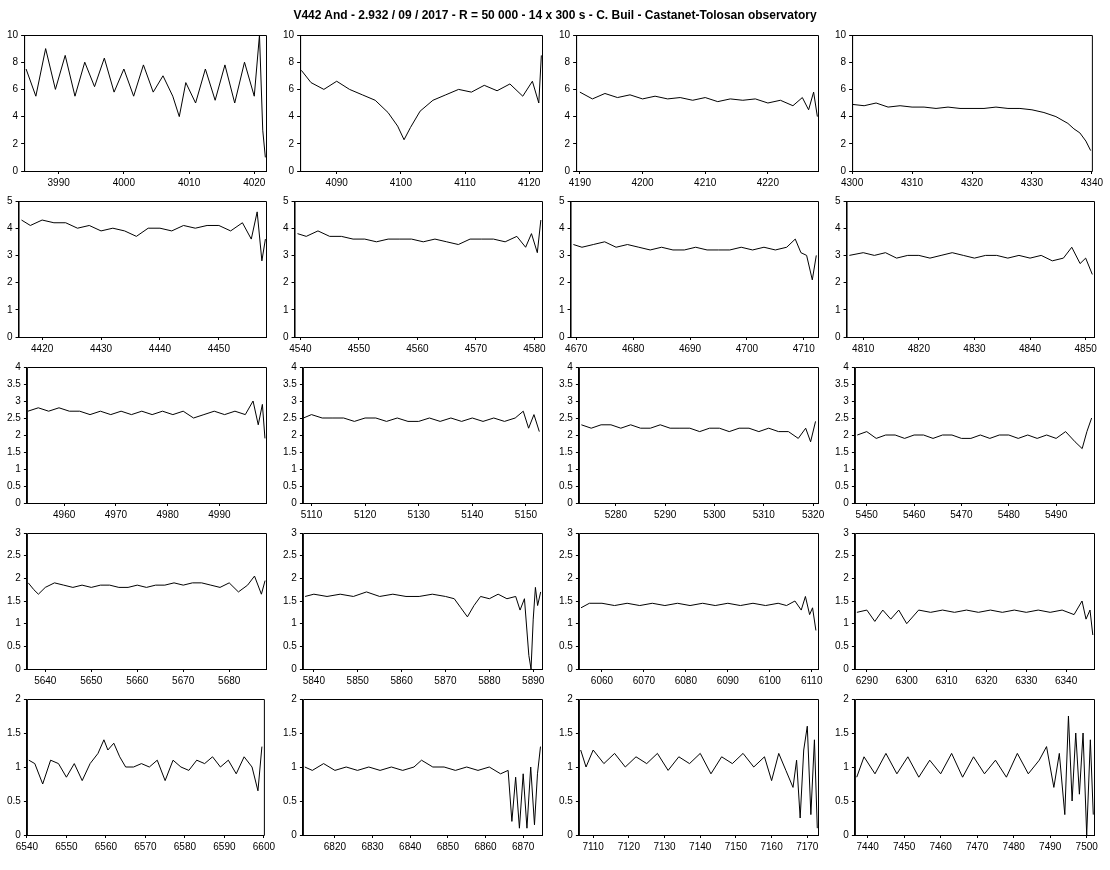 This screenshot has height=870, width=1110. Describe the element at coordinates (45, 680) in the screenshot. I see `x-tick-label: 5640` at that location.